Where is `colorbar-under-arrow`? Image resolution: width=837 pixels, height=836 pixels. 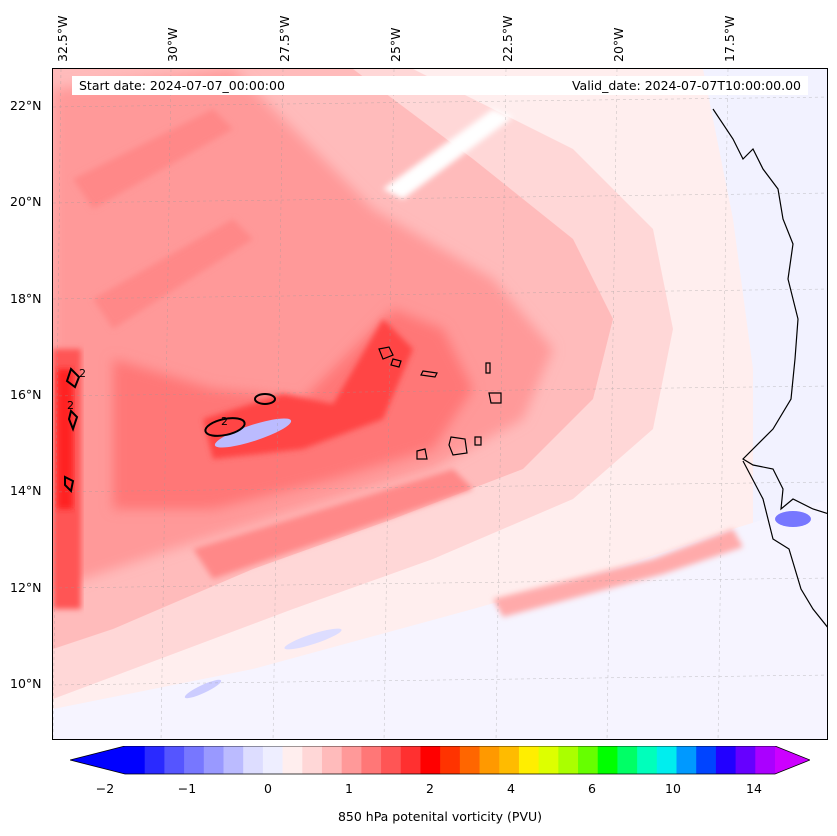
colorbar-under-arrow is located at coordinates (97, 760).